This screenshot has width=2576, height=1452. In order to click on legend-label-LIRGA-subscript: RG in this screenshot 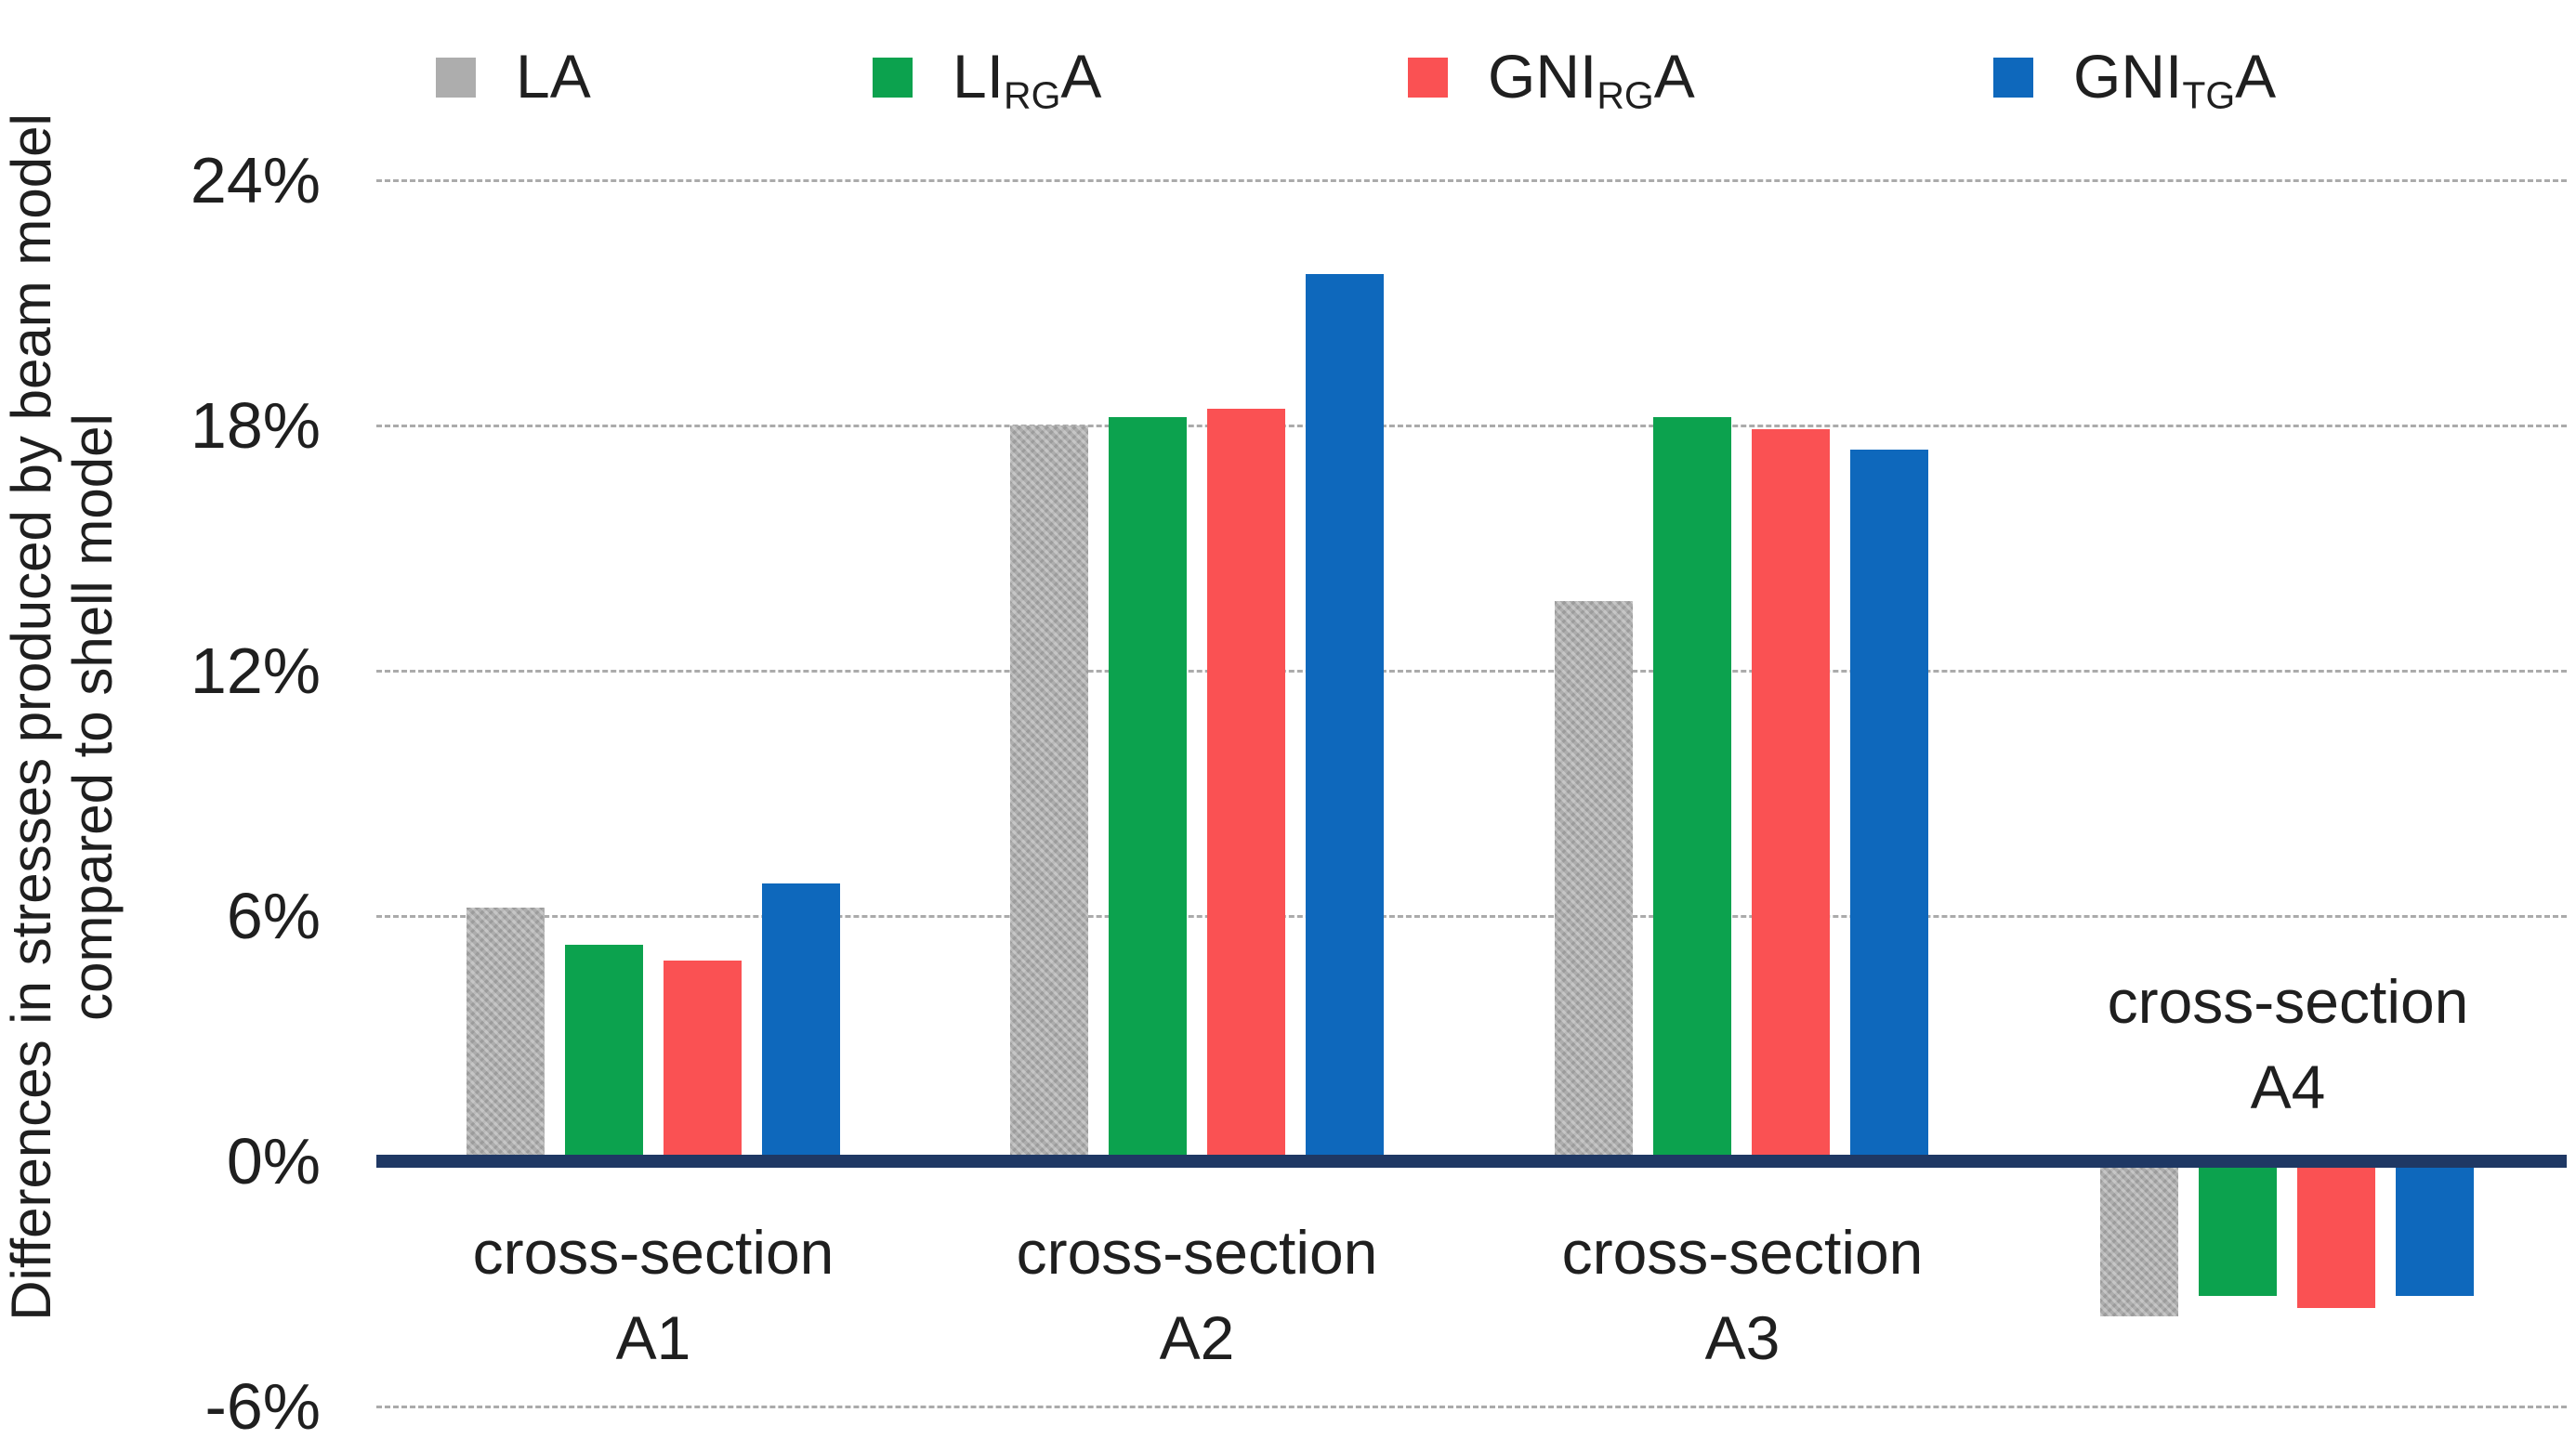, I will do `click(1032, 95)`.